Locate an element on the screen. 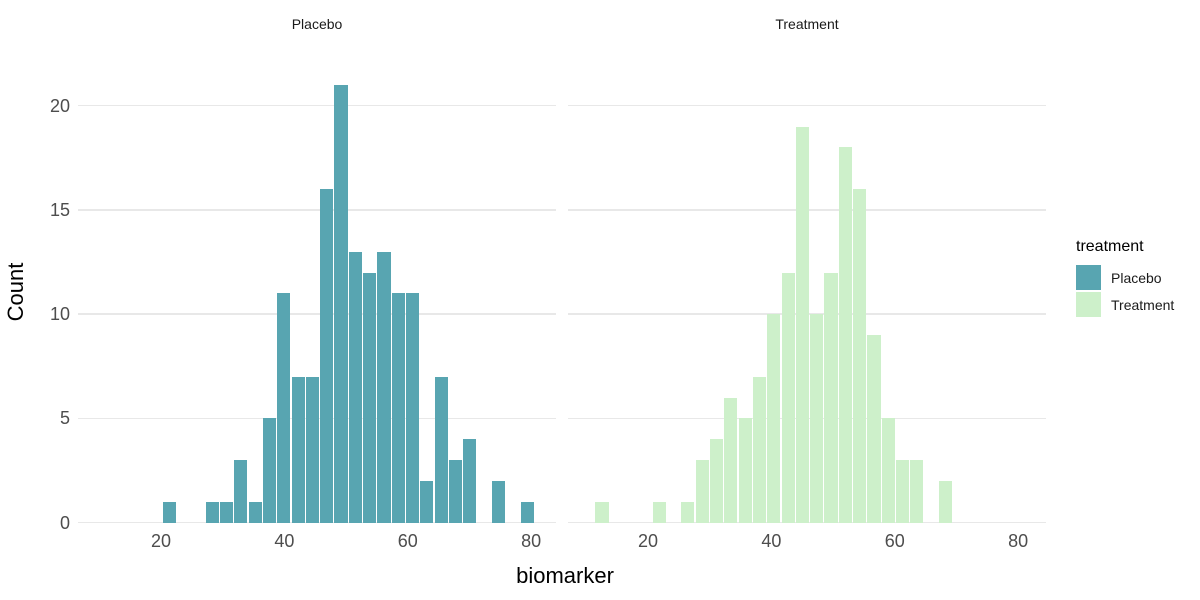 This screenshot has width=1200, height=600. legend-label: Placebo is located at coordinates (1136, 277).